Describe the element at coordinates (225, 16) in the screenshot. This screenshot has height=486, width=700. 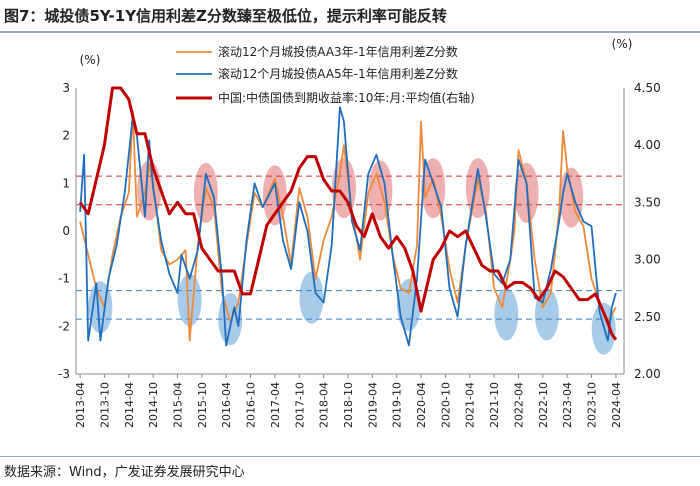
I see `chart-title: 图7：城投债5Y-1Y信用利差Z分数臻至极低位，提示利率可能反转` at that location.